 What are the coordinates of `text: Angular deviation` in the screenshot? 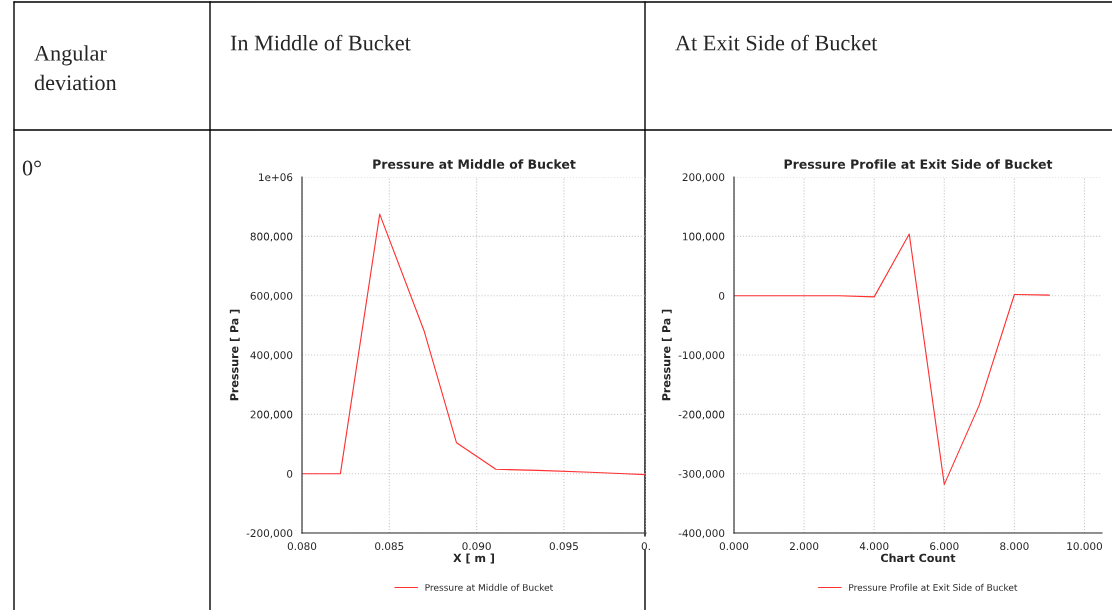 It's located at (75, 68).